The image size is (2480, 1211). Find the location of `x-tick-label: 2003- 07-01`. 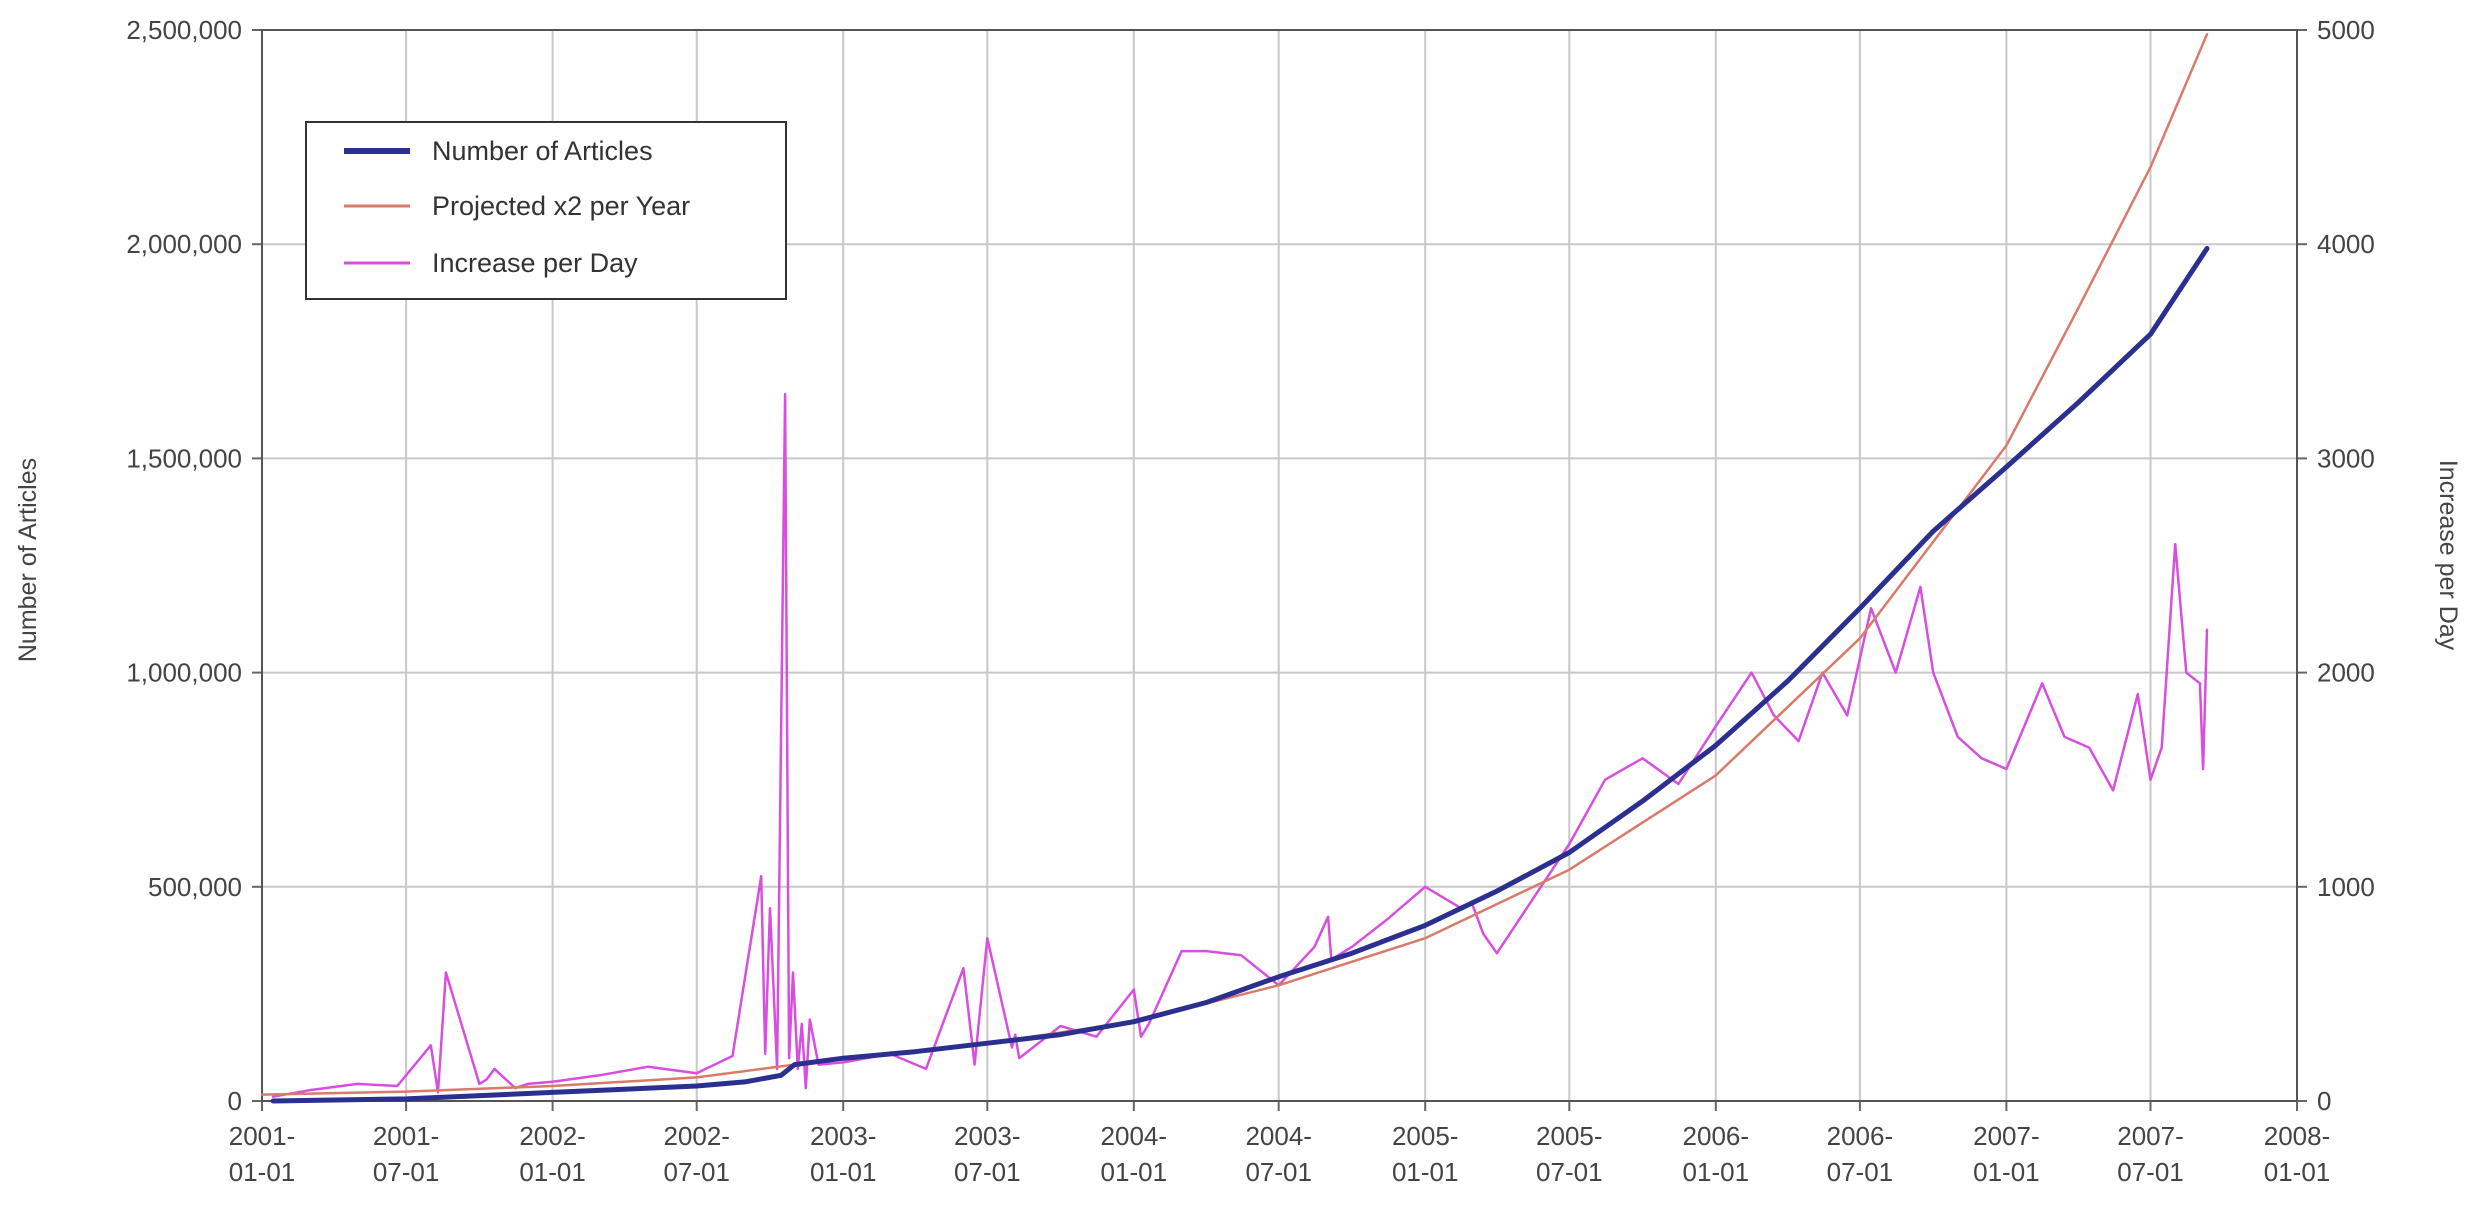

x-tick-label: 2003- 07-01 is located at coordinates (987, 1154).